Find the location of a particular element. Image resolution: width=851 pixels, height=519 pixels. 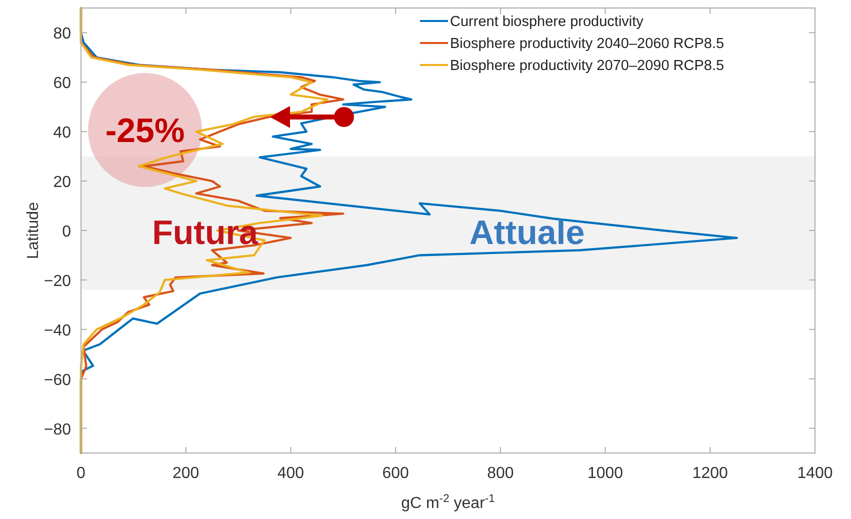

x-axis-title: gC m$^{-2}$ year$^{-1}$ is located at coordinates (448, 502).